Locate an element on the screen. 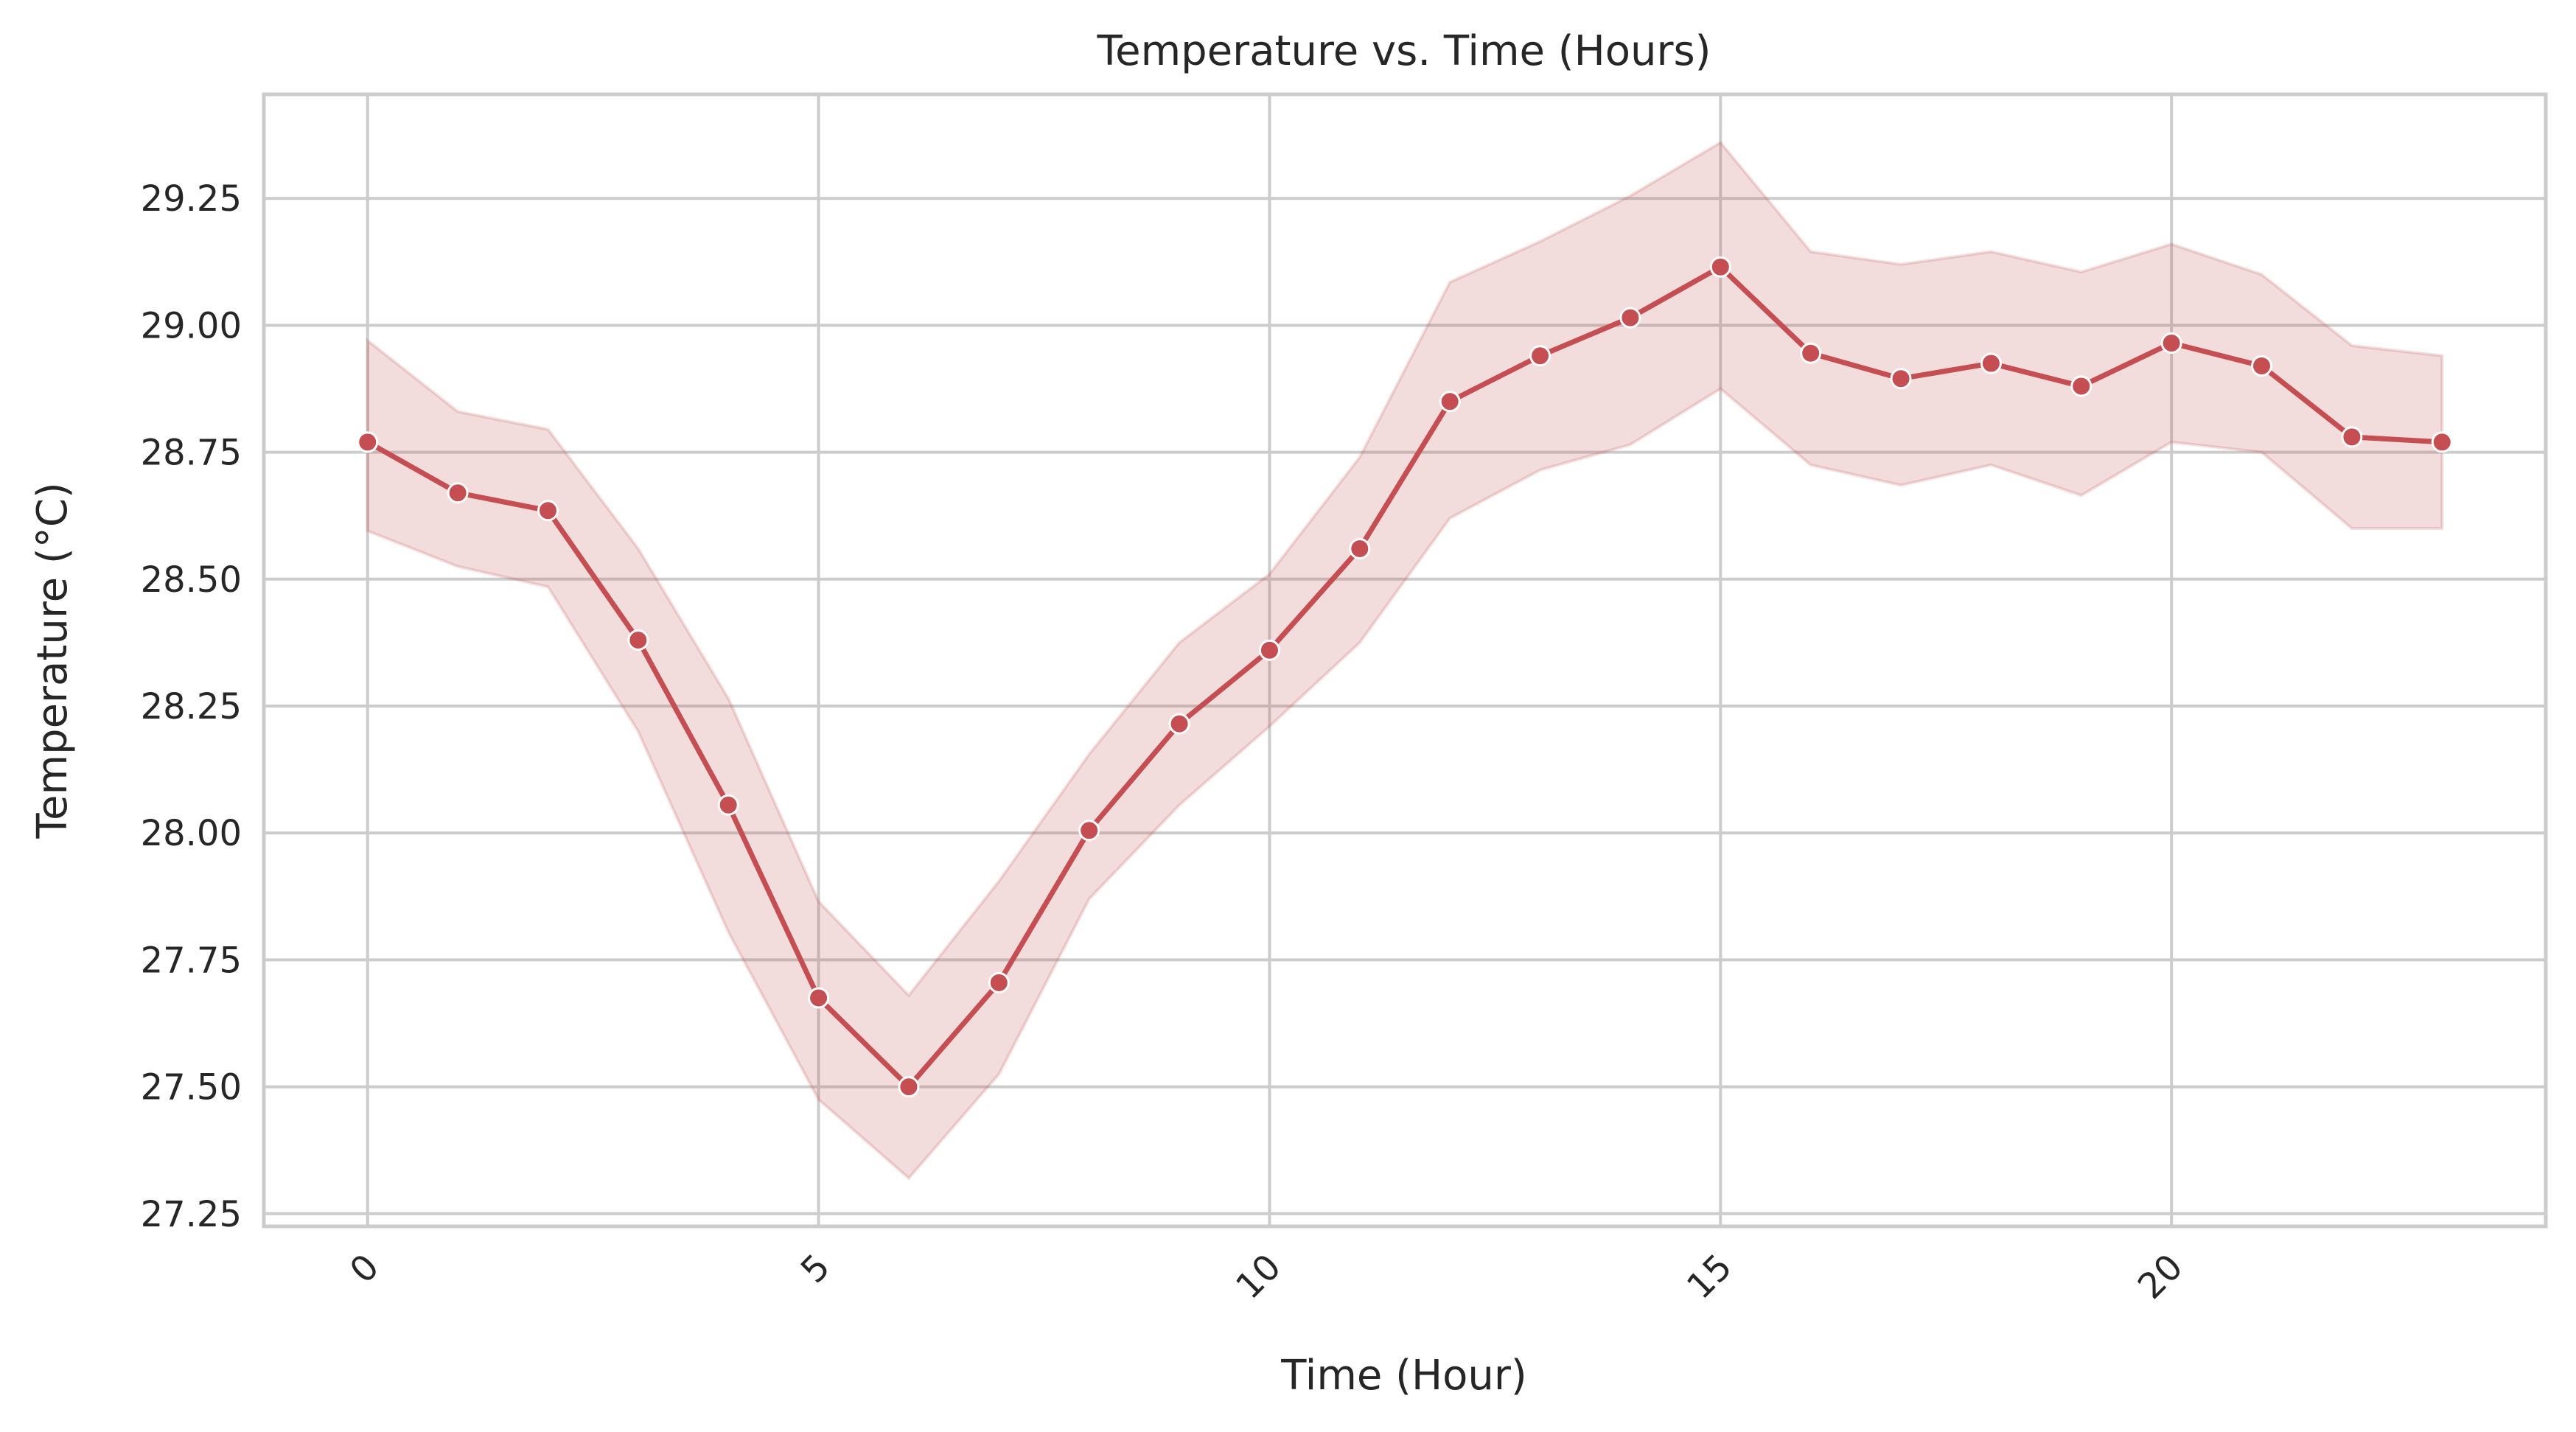 This screenshot has height=1432, width=2576. x-tick-labels: 0 5 10 15 20 is located at coordinates (1266, 1276).